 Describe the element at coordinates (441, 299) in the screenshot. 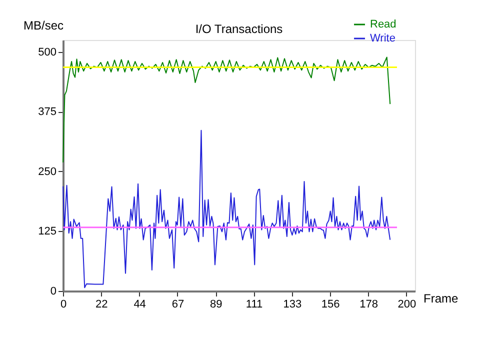

I see `x-axis-title: Frame` at that location.